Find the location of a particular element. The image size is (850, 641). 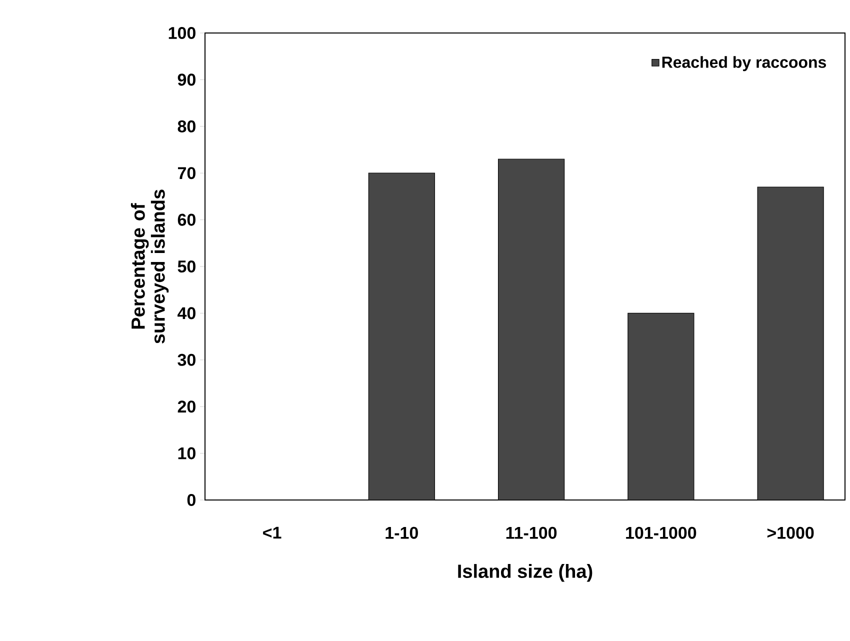

y-tick-label: 0 is located at coordinates (191, 500).